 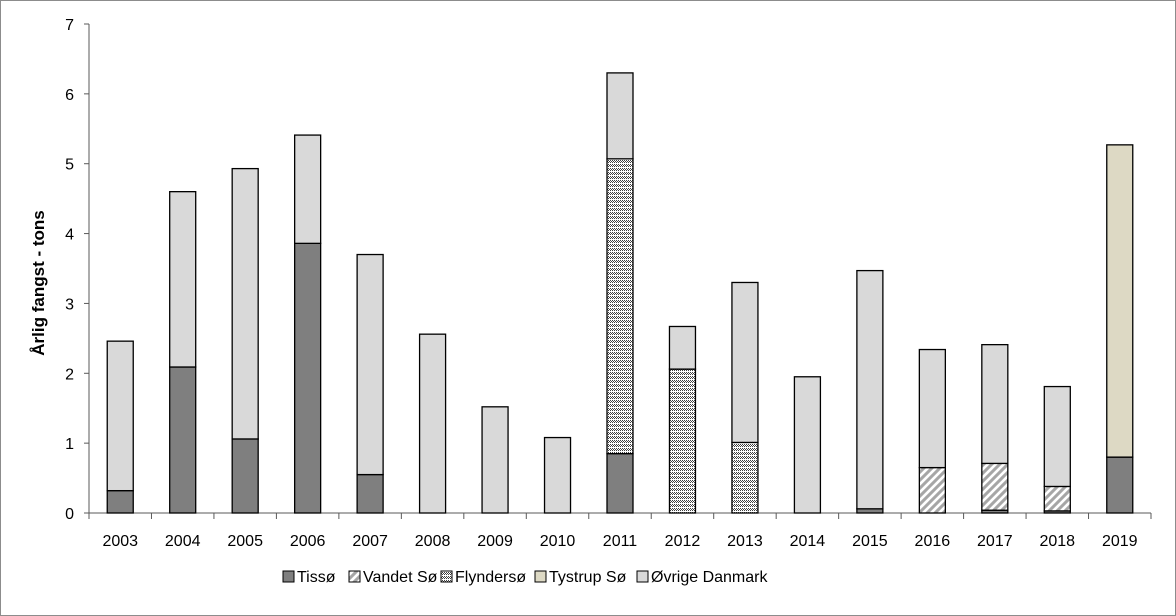 What do you see at coordinates (495, 541) in the screenshot?
I see `x-tick-label: 2009` at bounding box center [495, 541].